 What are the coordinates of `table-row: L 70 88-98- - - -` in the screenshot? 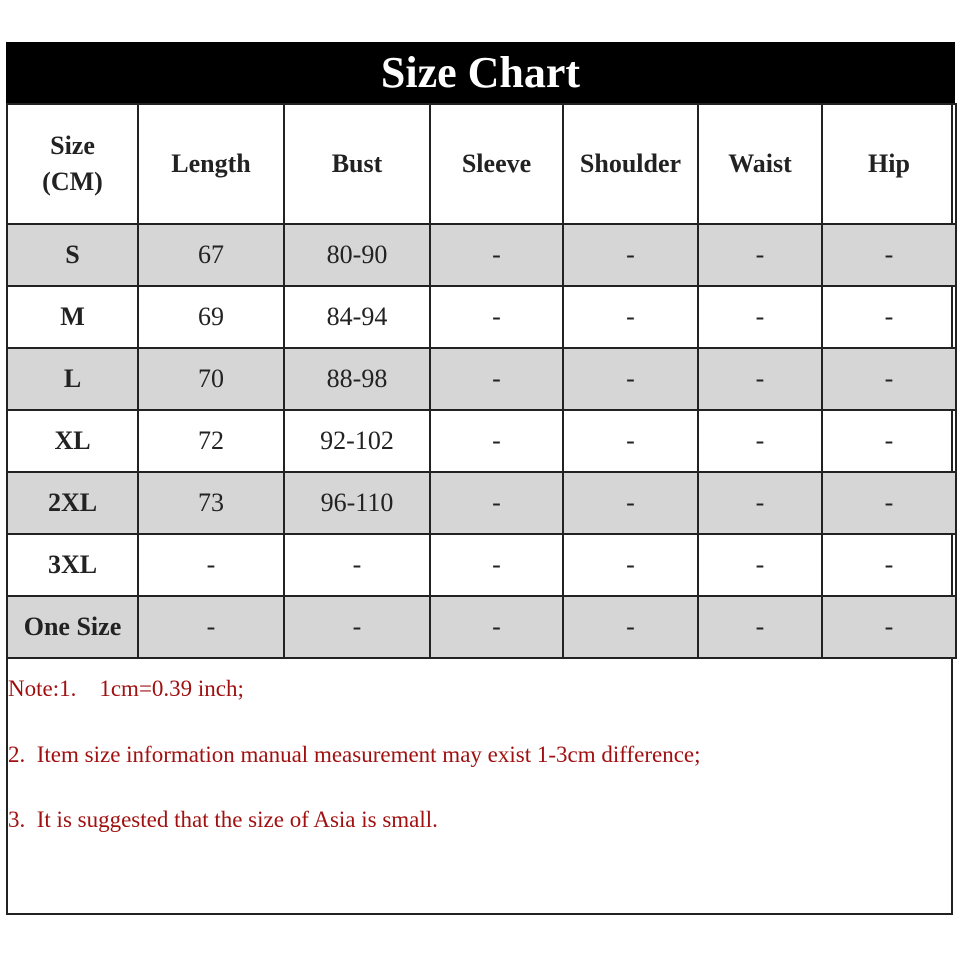 It's located at (481, 379).